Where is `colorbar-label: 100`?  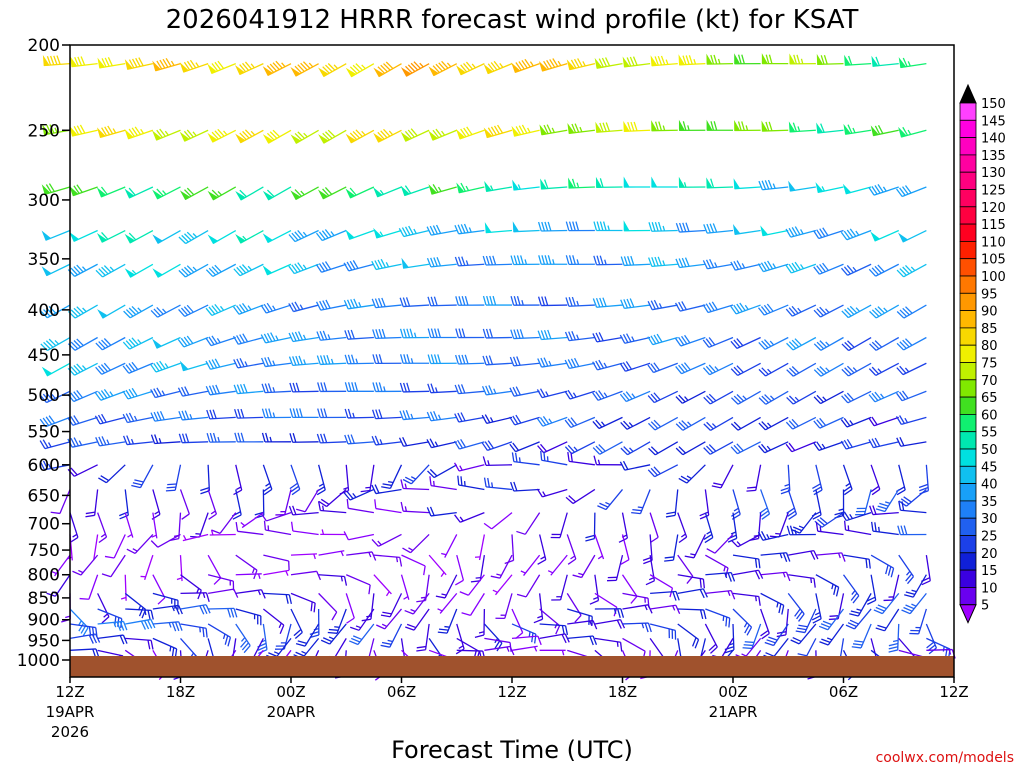 colorbar-label: 100 is located at coordinates (993, 277).